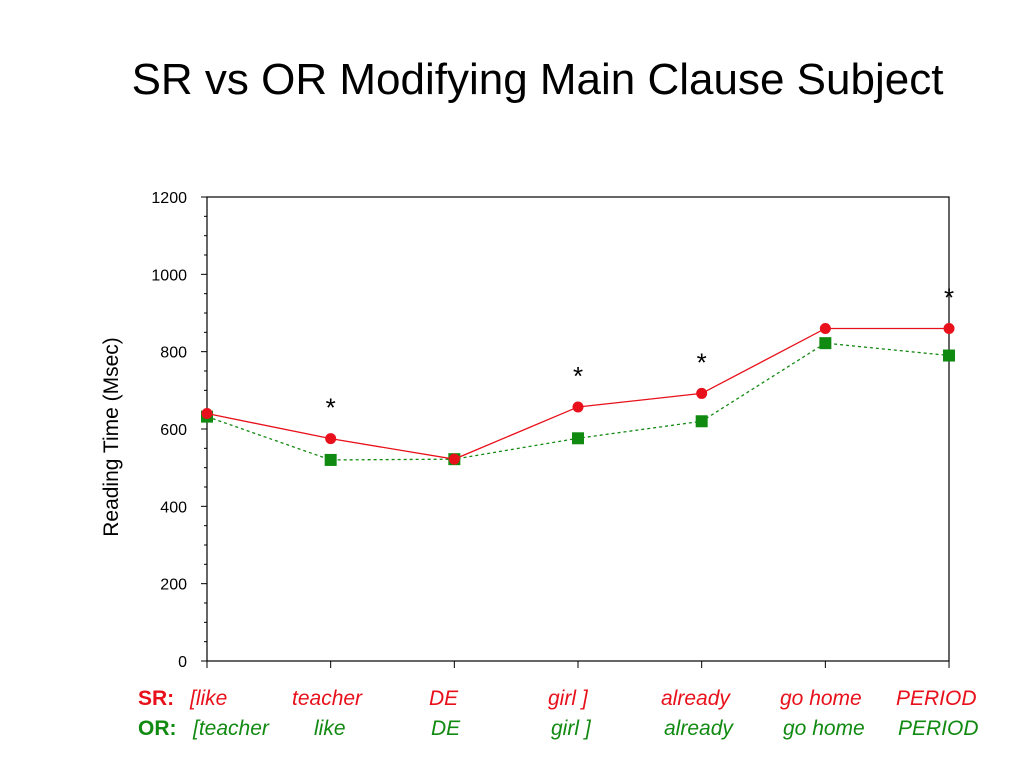 This screenshot has width=1024, height=768. I want to click on or-word: DE, so click(446, 728).